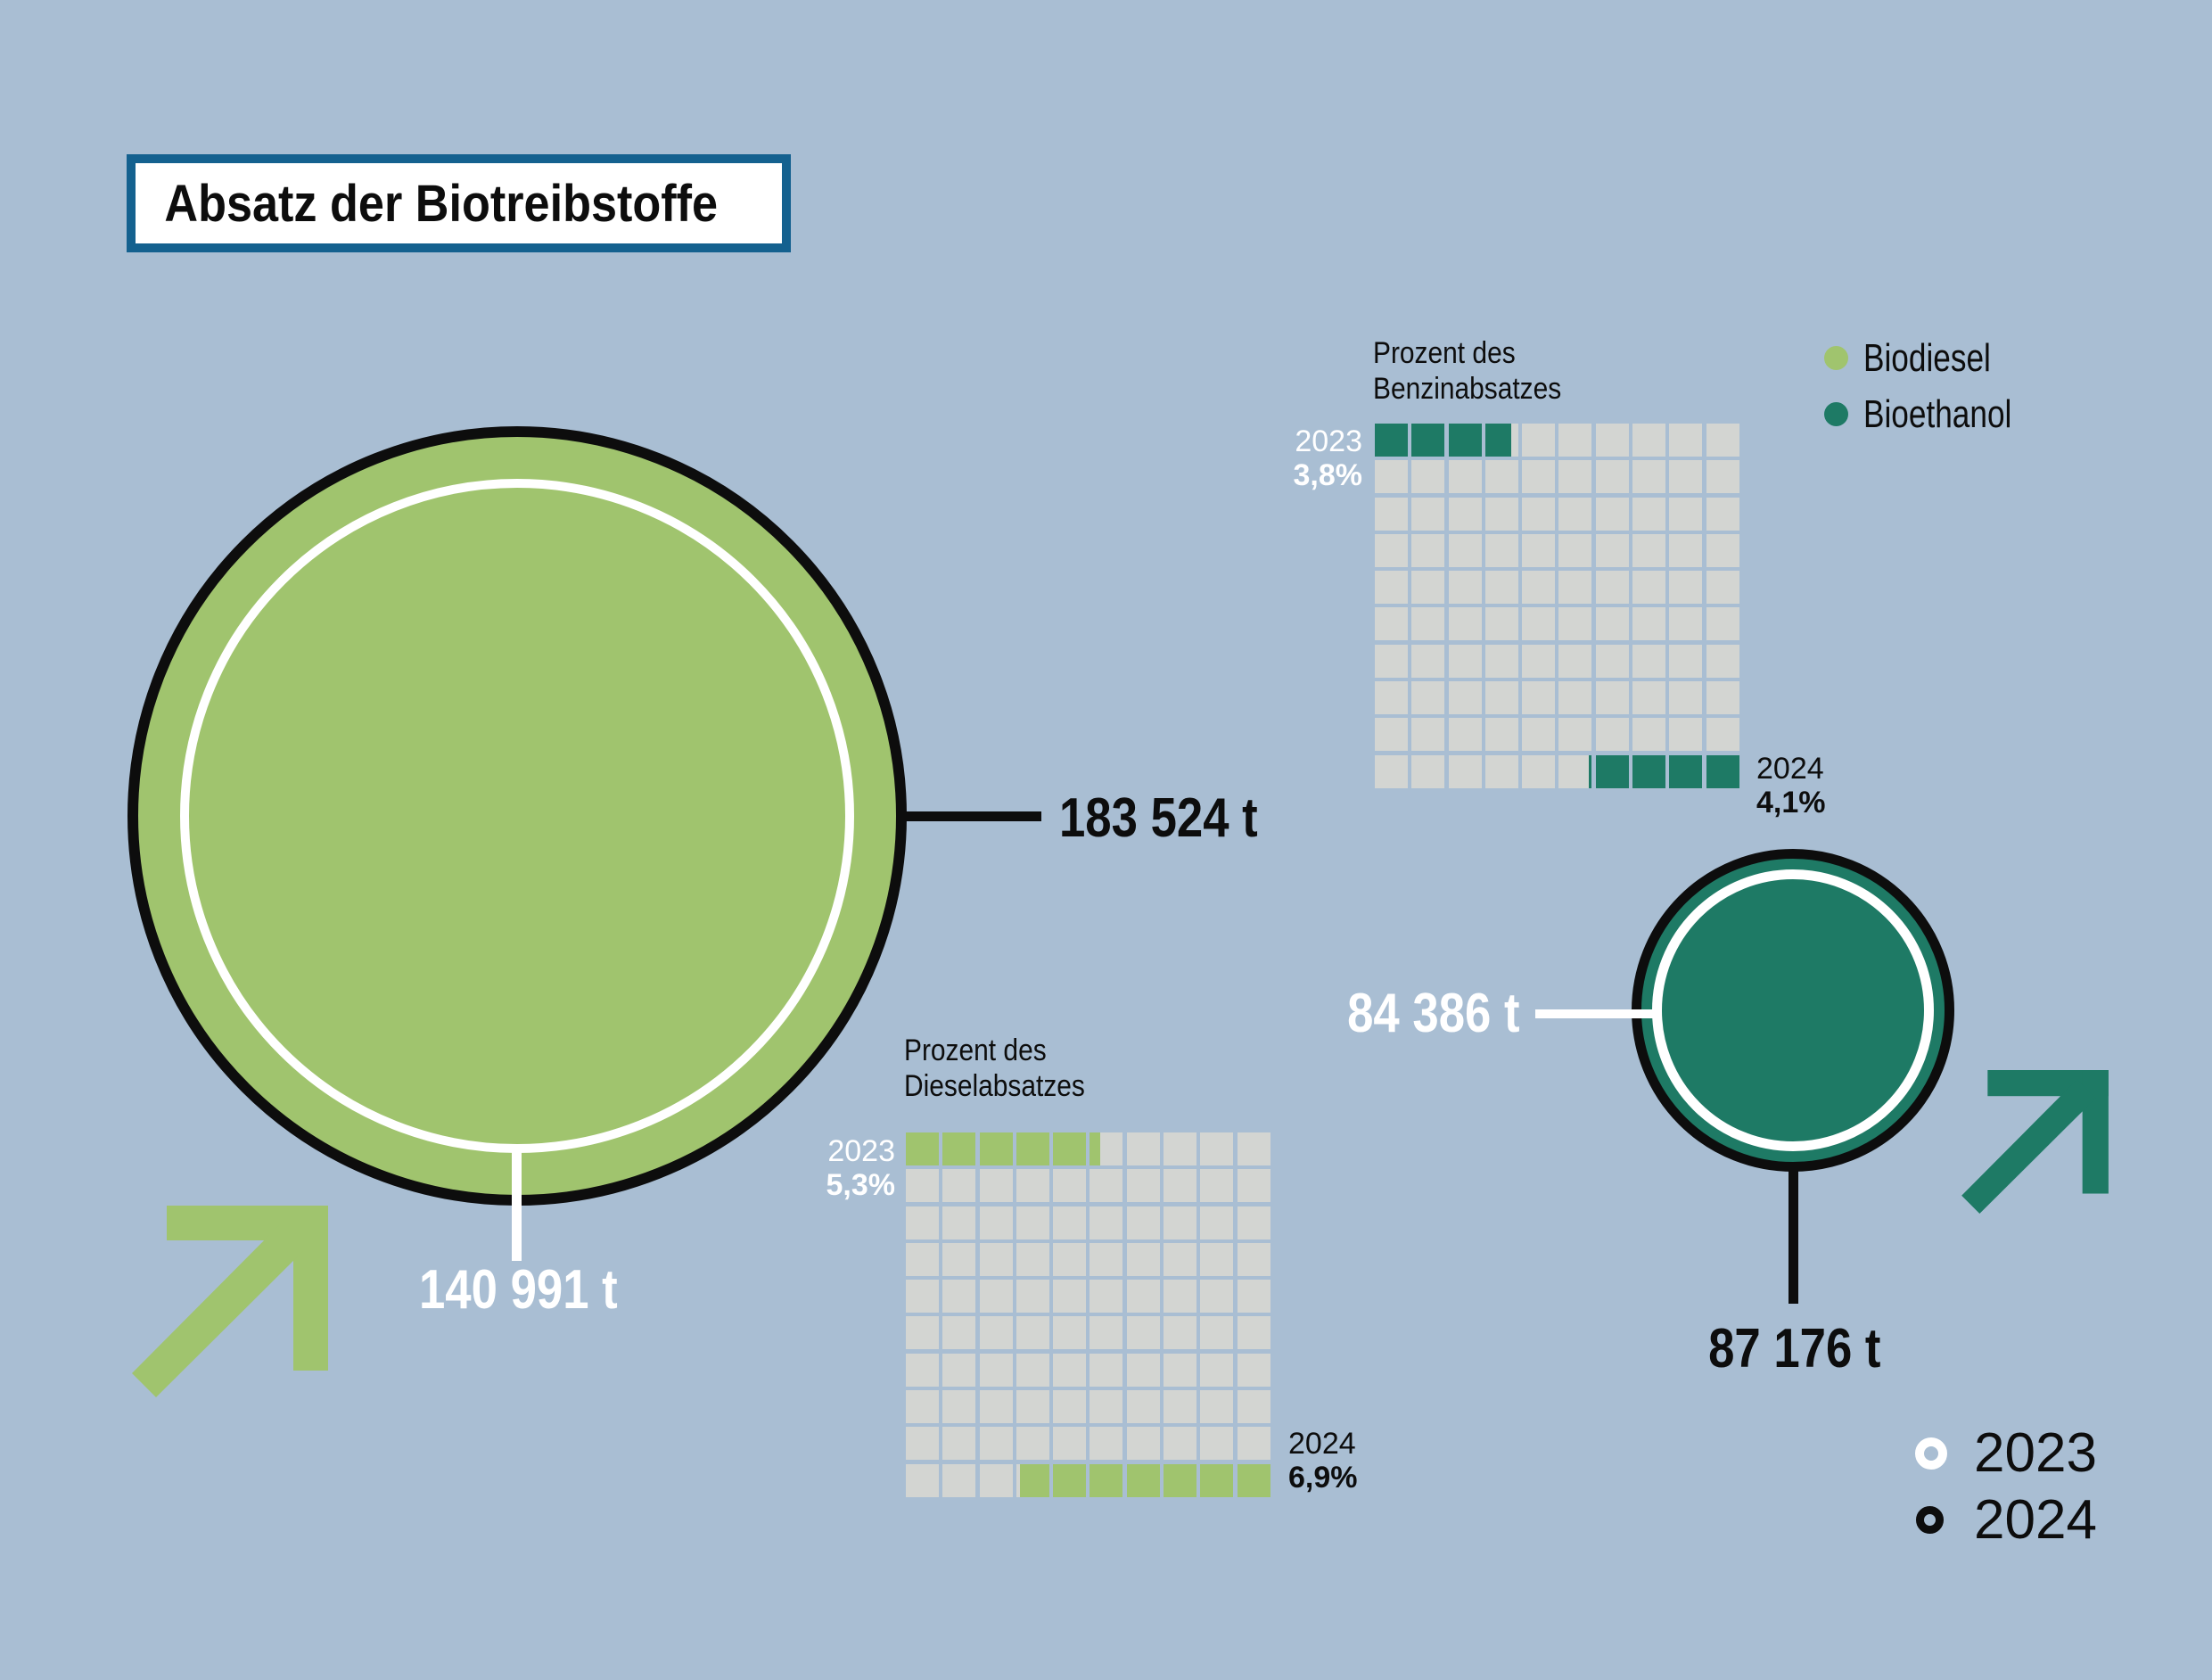  Describe the element at coordinates (1927, 358) in the screenshot. I see `biodiesel-legend-label: Biodiesel` at that location.